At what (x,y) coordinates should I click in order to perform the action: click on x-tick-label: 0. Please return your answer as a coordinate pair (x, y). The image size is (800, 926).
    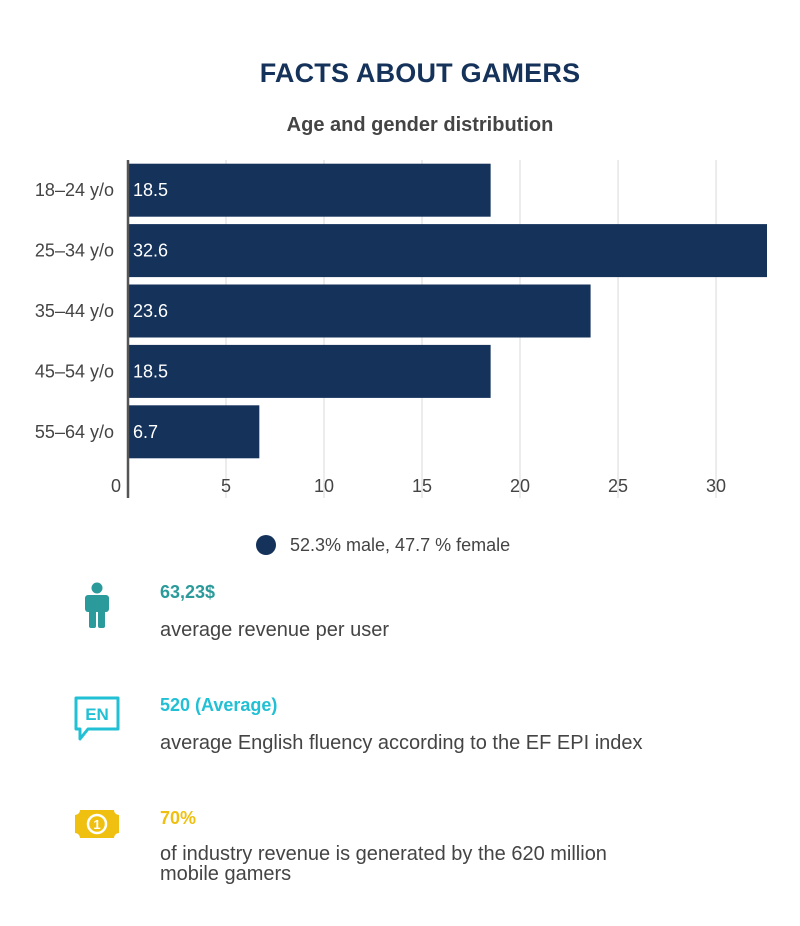
    Looking at the image, I should click on (116, 486).